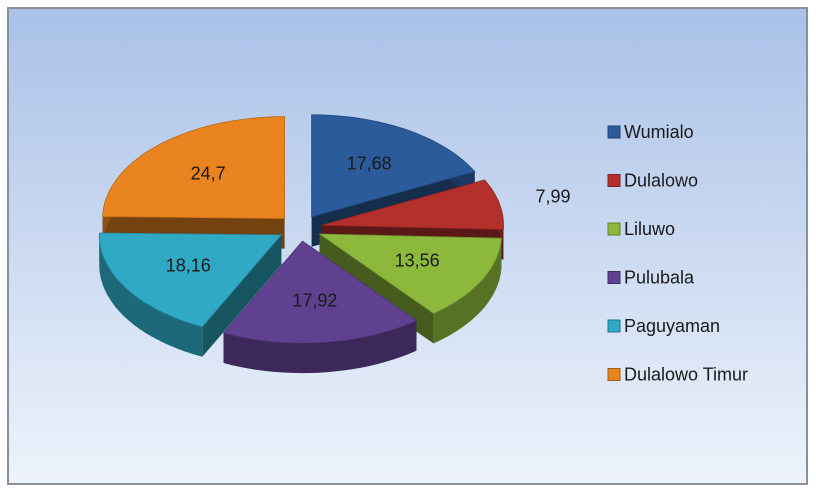 The height and width of the screenshot is (493, 816). Describe the element at coordinates (369, 164) in the screenshot. I see `data-label: 17,68` at that location.